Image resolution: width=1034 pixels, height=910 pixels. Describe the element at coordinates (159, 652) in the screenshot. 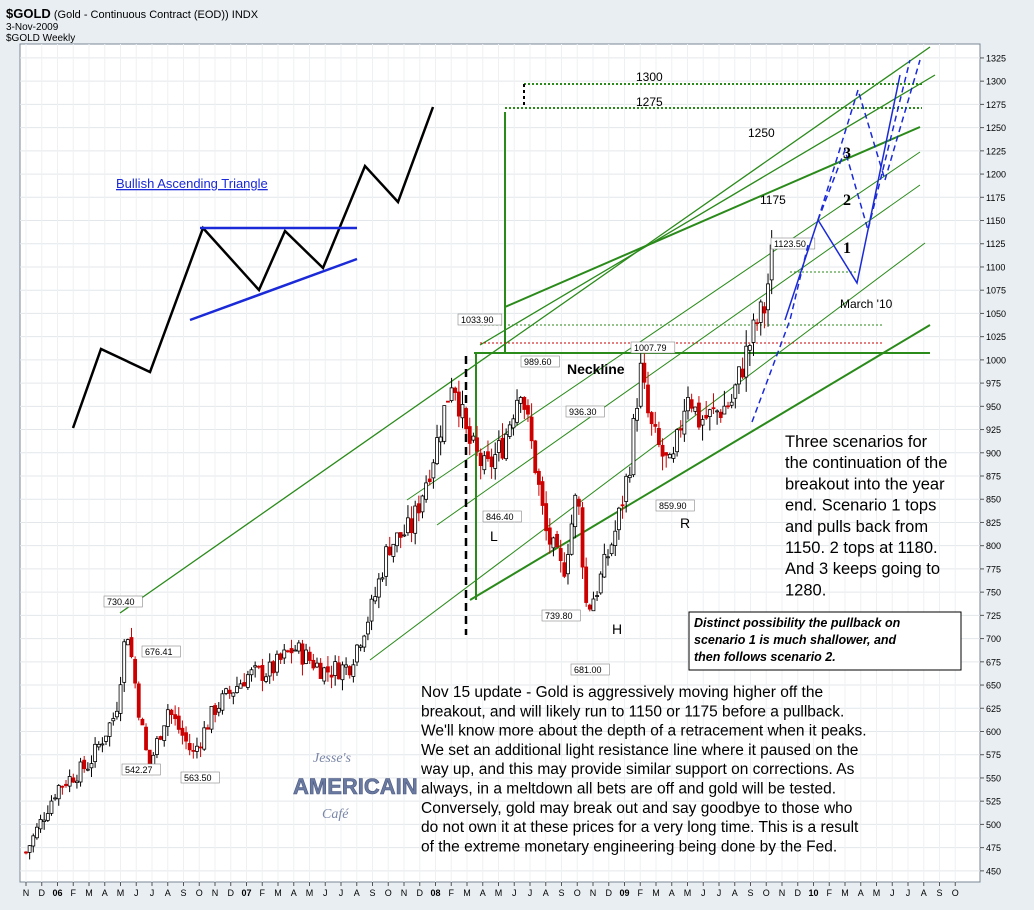

I see `price-label: 676.41` at that location.